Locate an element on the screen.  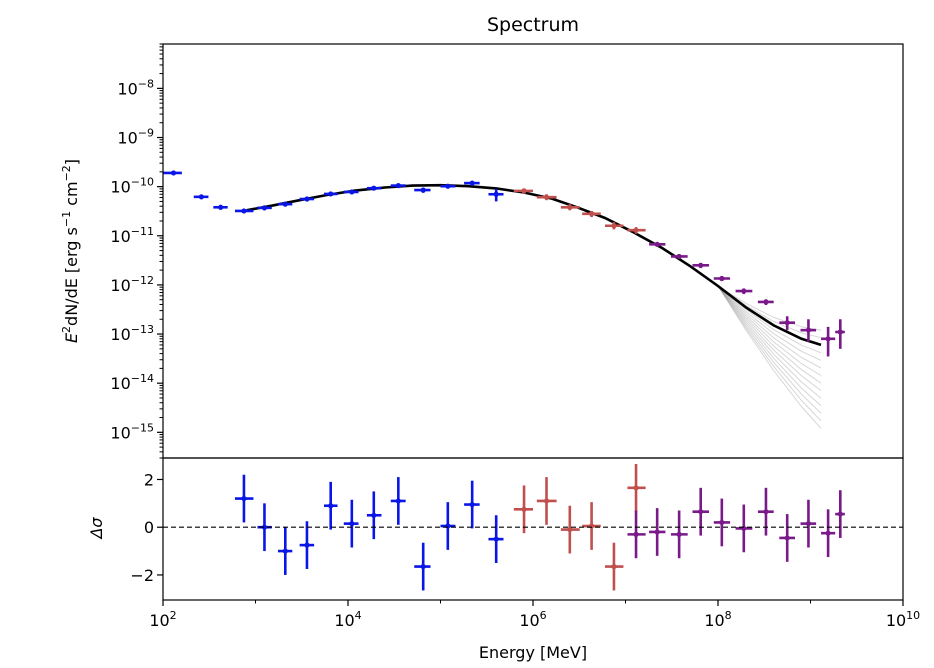
y-tick-label: 10−10 is located at coordinates (132, 186).